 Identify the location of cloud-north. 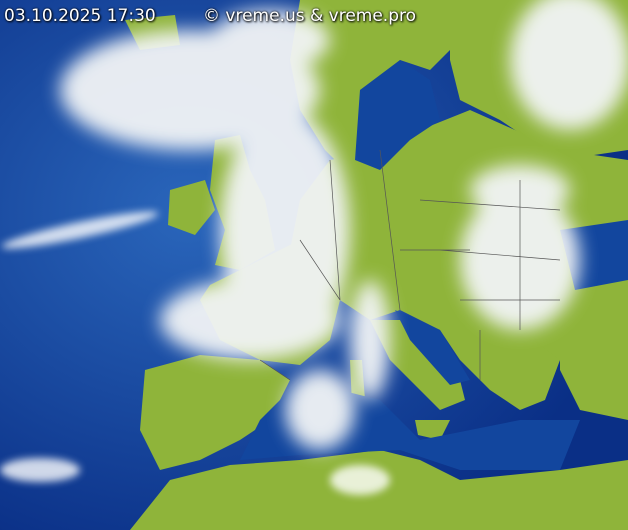
(270, 40).